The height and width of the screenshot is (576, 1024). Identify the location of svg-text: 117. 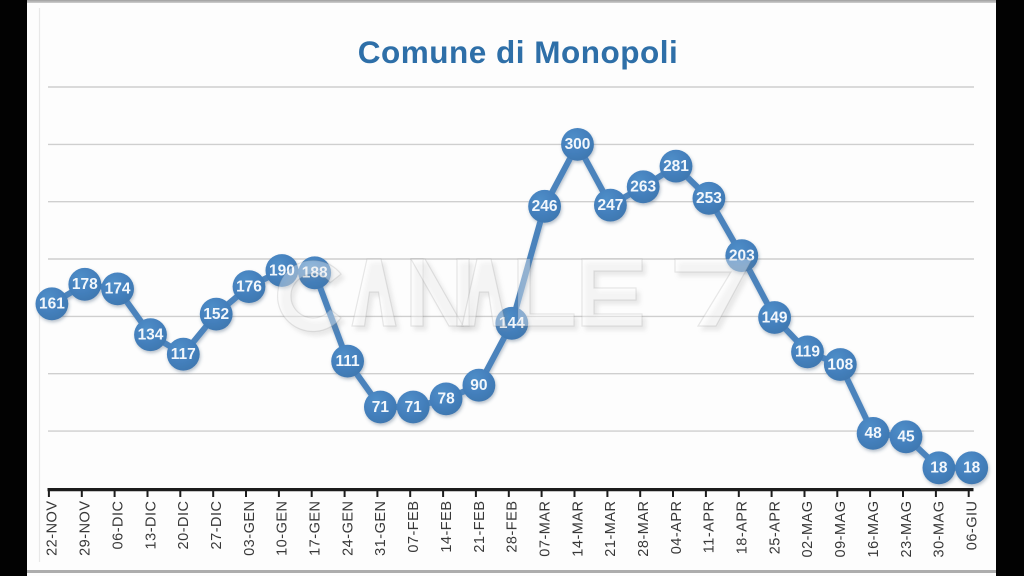
(183, 354).